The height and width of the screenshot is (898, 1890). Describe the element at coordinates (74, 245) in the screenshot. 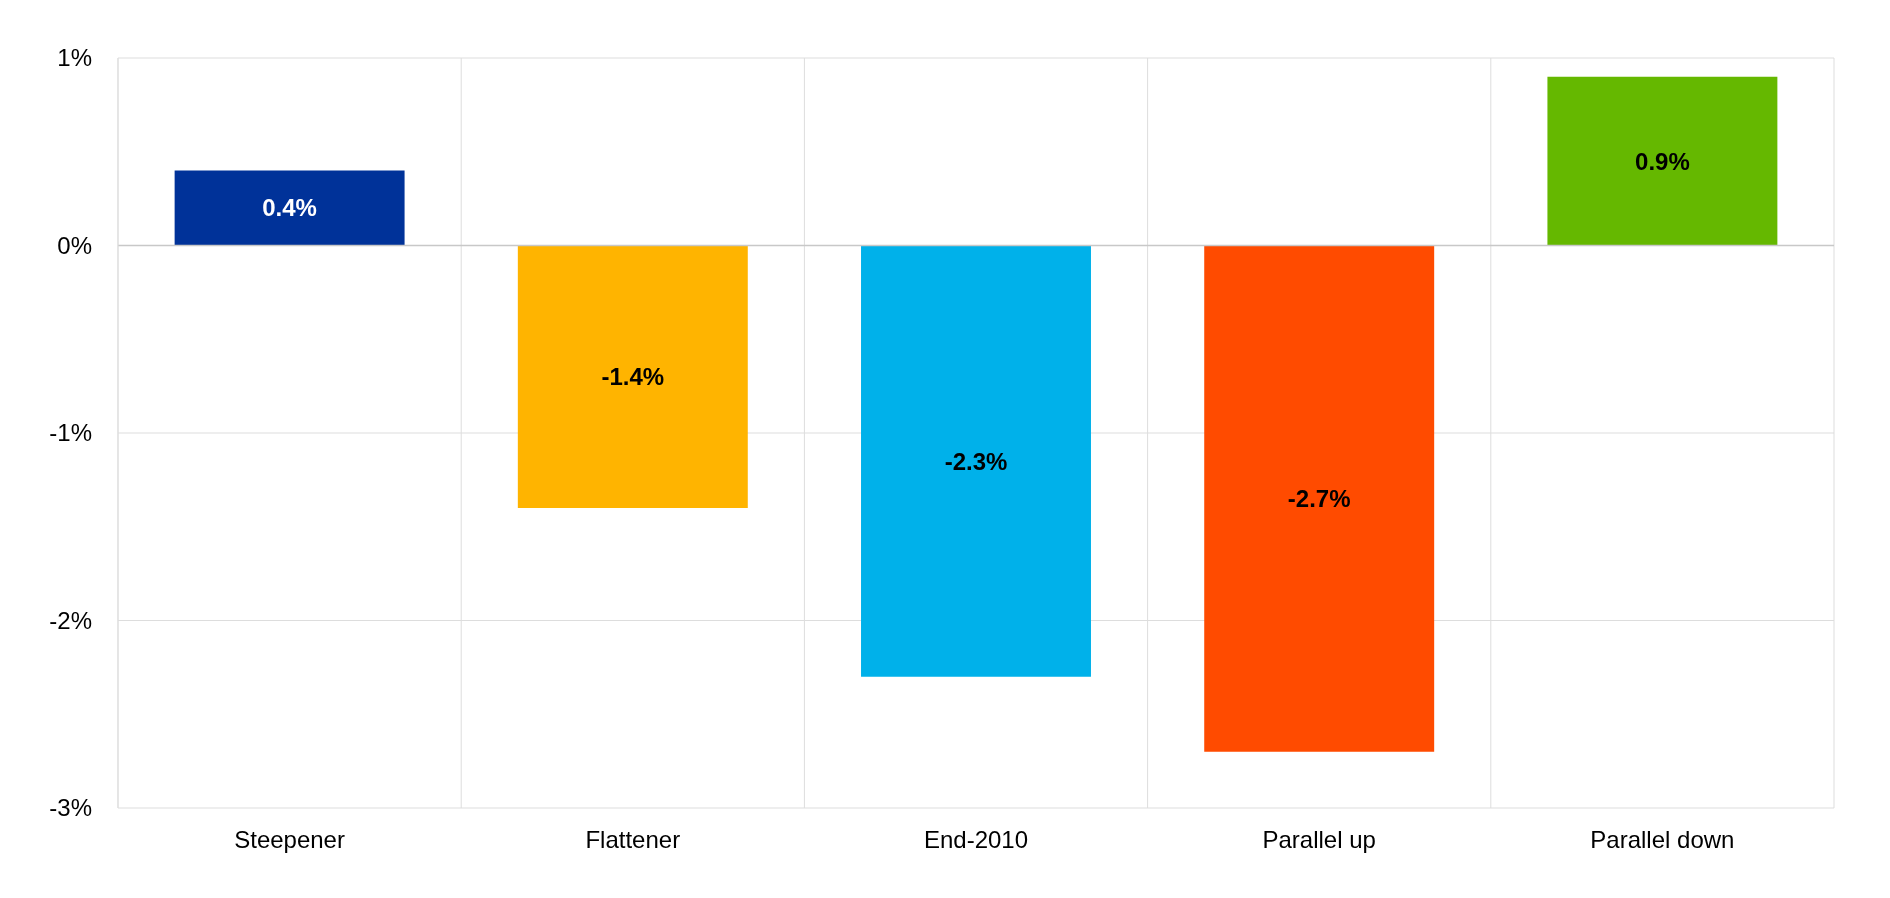

I see `y-tick-label: 0%` at that location.